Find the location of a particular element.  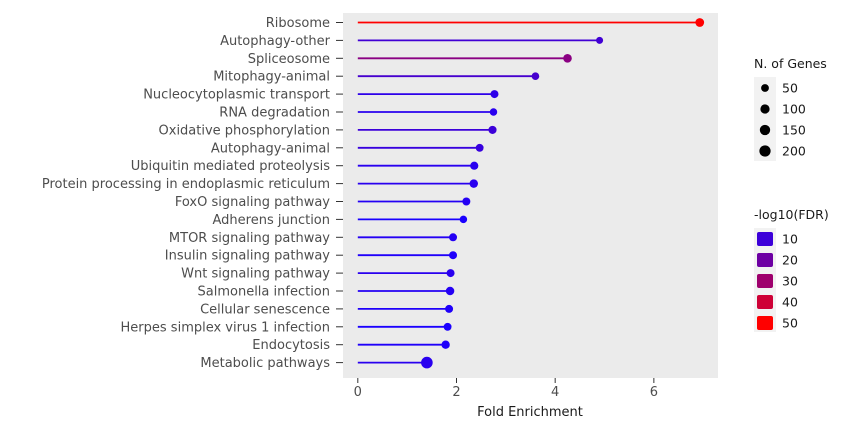

y-tick-label: Nucleocytoplasmic transport is located at coordinates (236, 95).